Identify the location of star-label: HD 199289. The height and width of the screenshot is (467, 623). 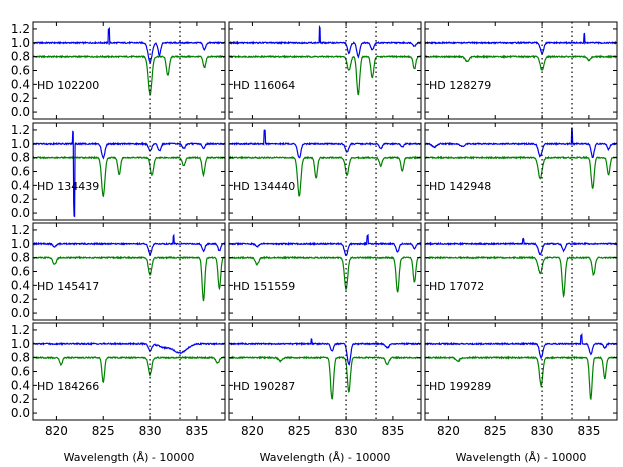
(460, 386).